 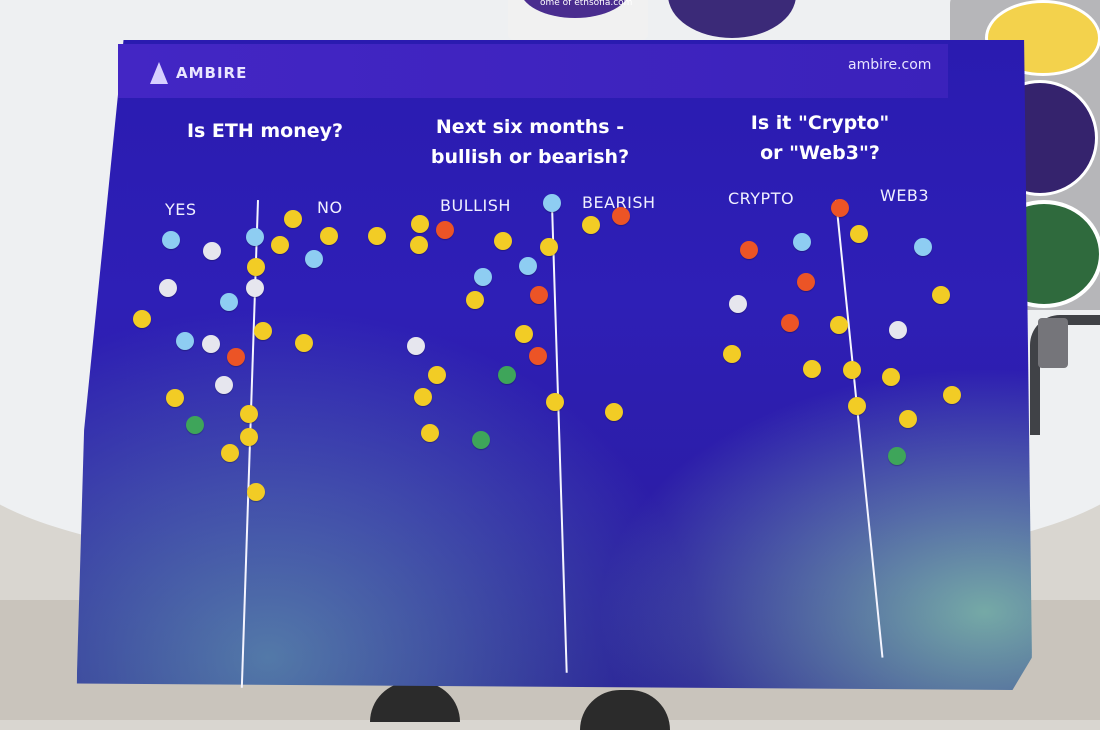 What do you see at coordinates (820, 123) in the screenshot?
I see `question-3-title-line1: Is it "Crypto"` at bounding box center [820, 123].